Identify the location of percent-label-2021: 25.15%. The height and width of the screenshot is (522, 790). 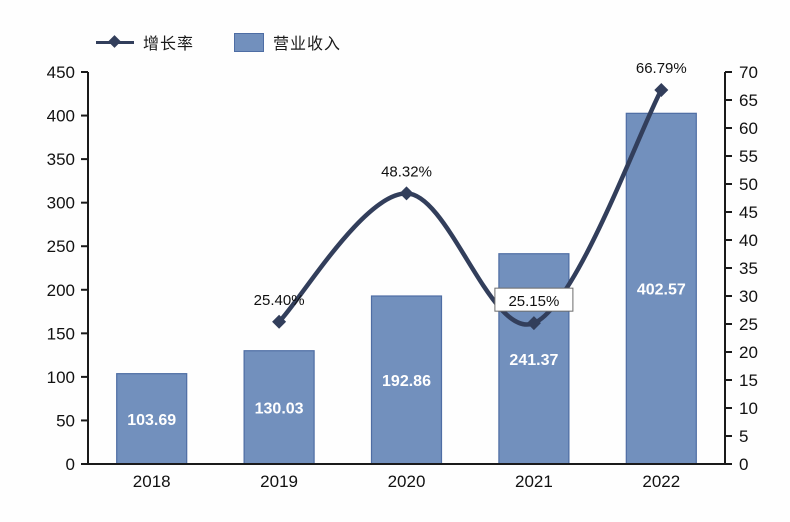
(533, 301).